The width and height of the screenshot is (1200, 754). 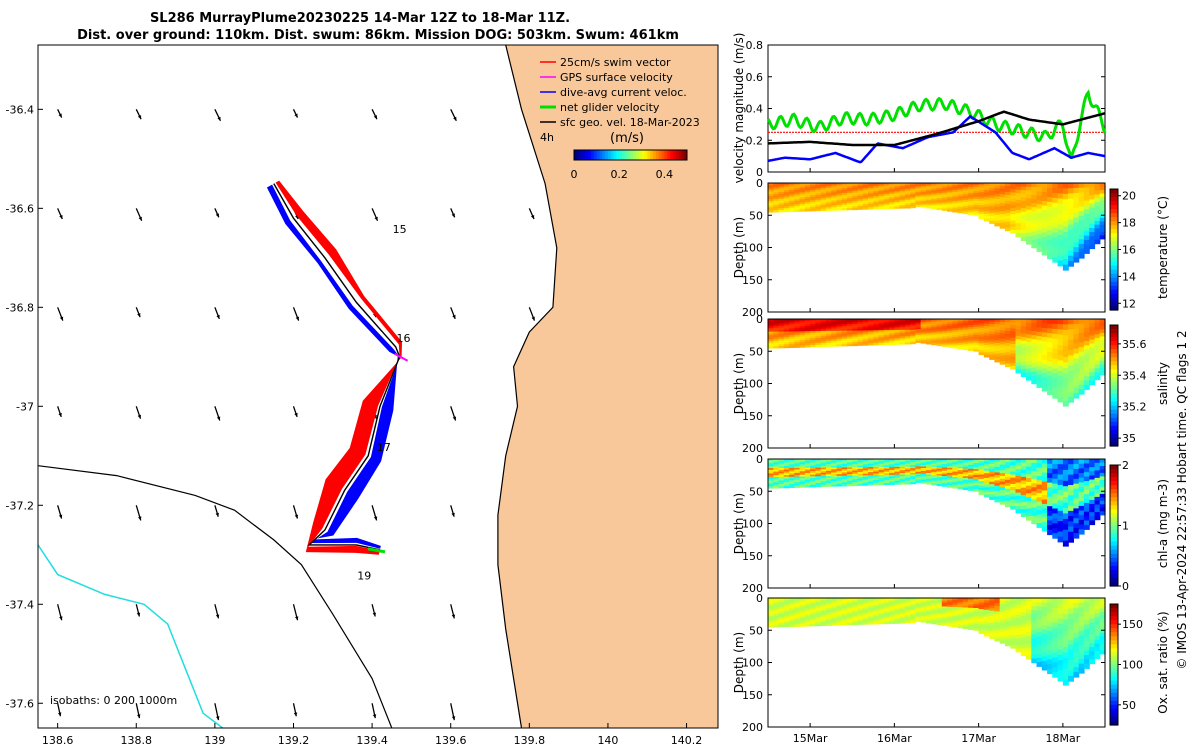 I want to click on map-ytick-label: -37.2, so click(x=20, y=505).